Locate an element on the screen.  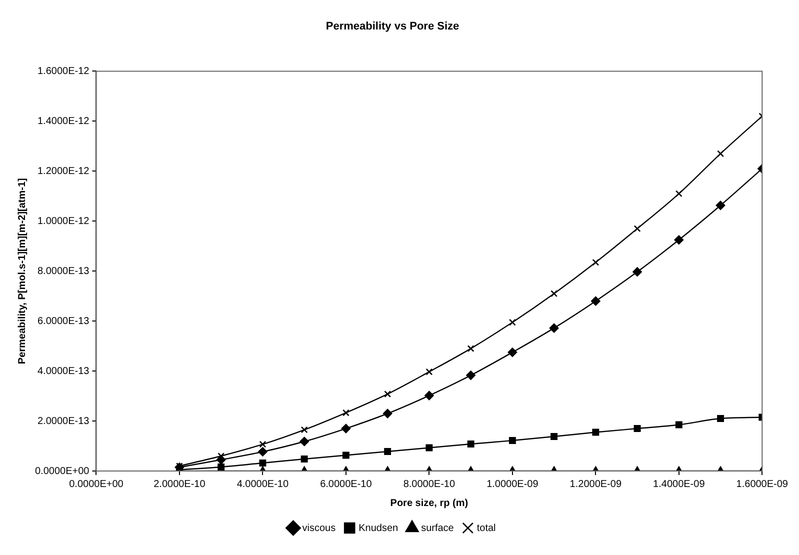
y-tick-label: 1.2000E-12 is located at coordinates (64, 171).